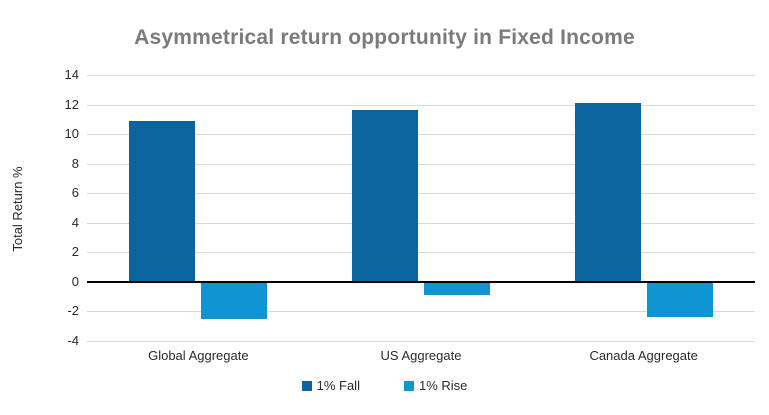 The height and width of the screenshot is (415, 769). What do you see at coordinates (17, 209) in the screenshot?
I see `y-axis-title: Total Return %` at bounding box center [17, 209].